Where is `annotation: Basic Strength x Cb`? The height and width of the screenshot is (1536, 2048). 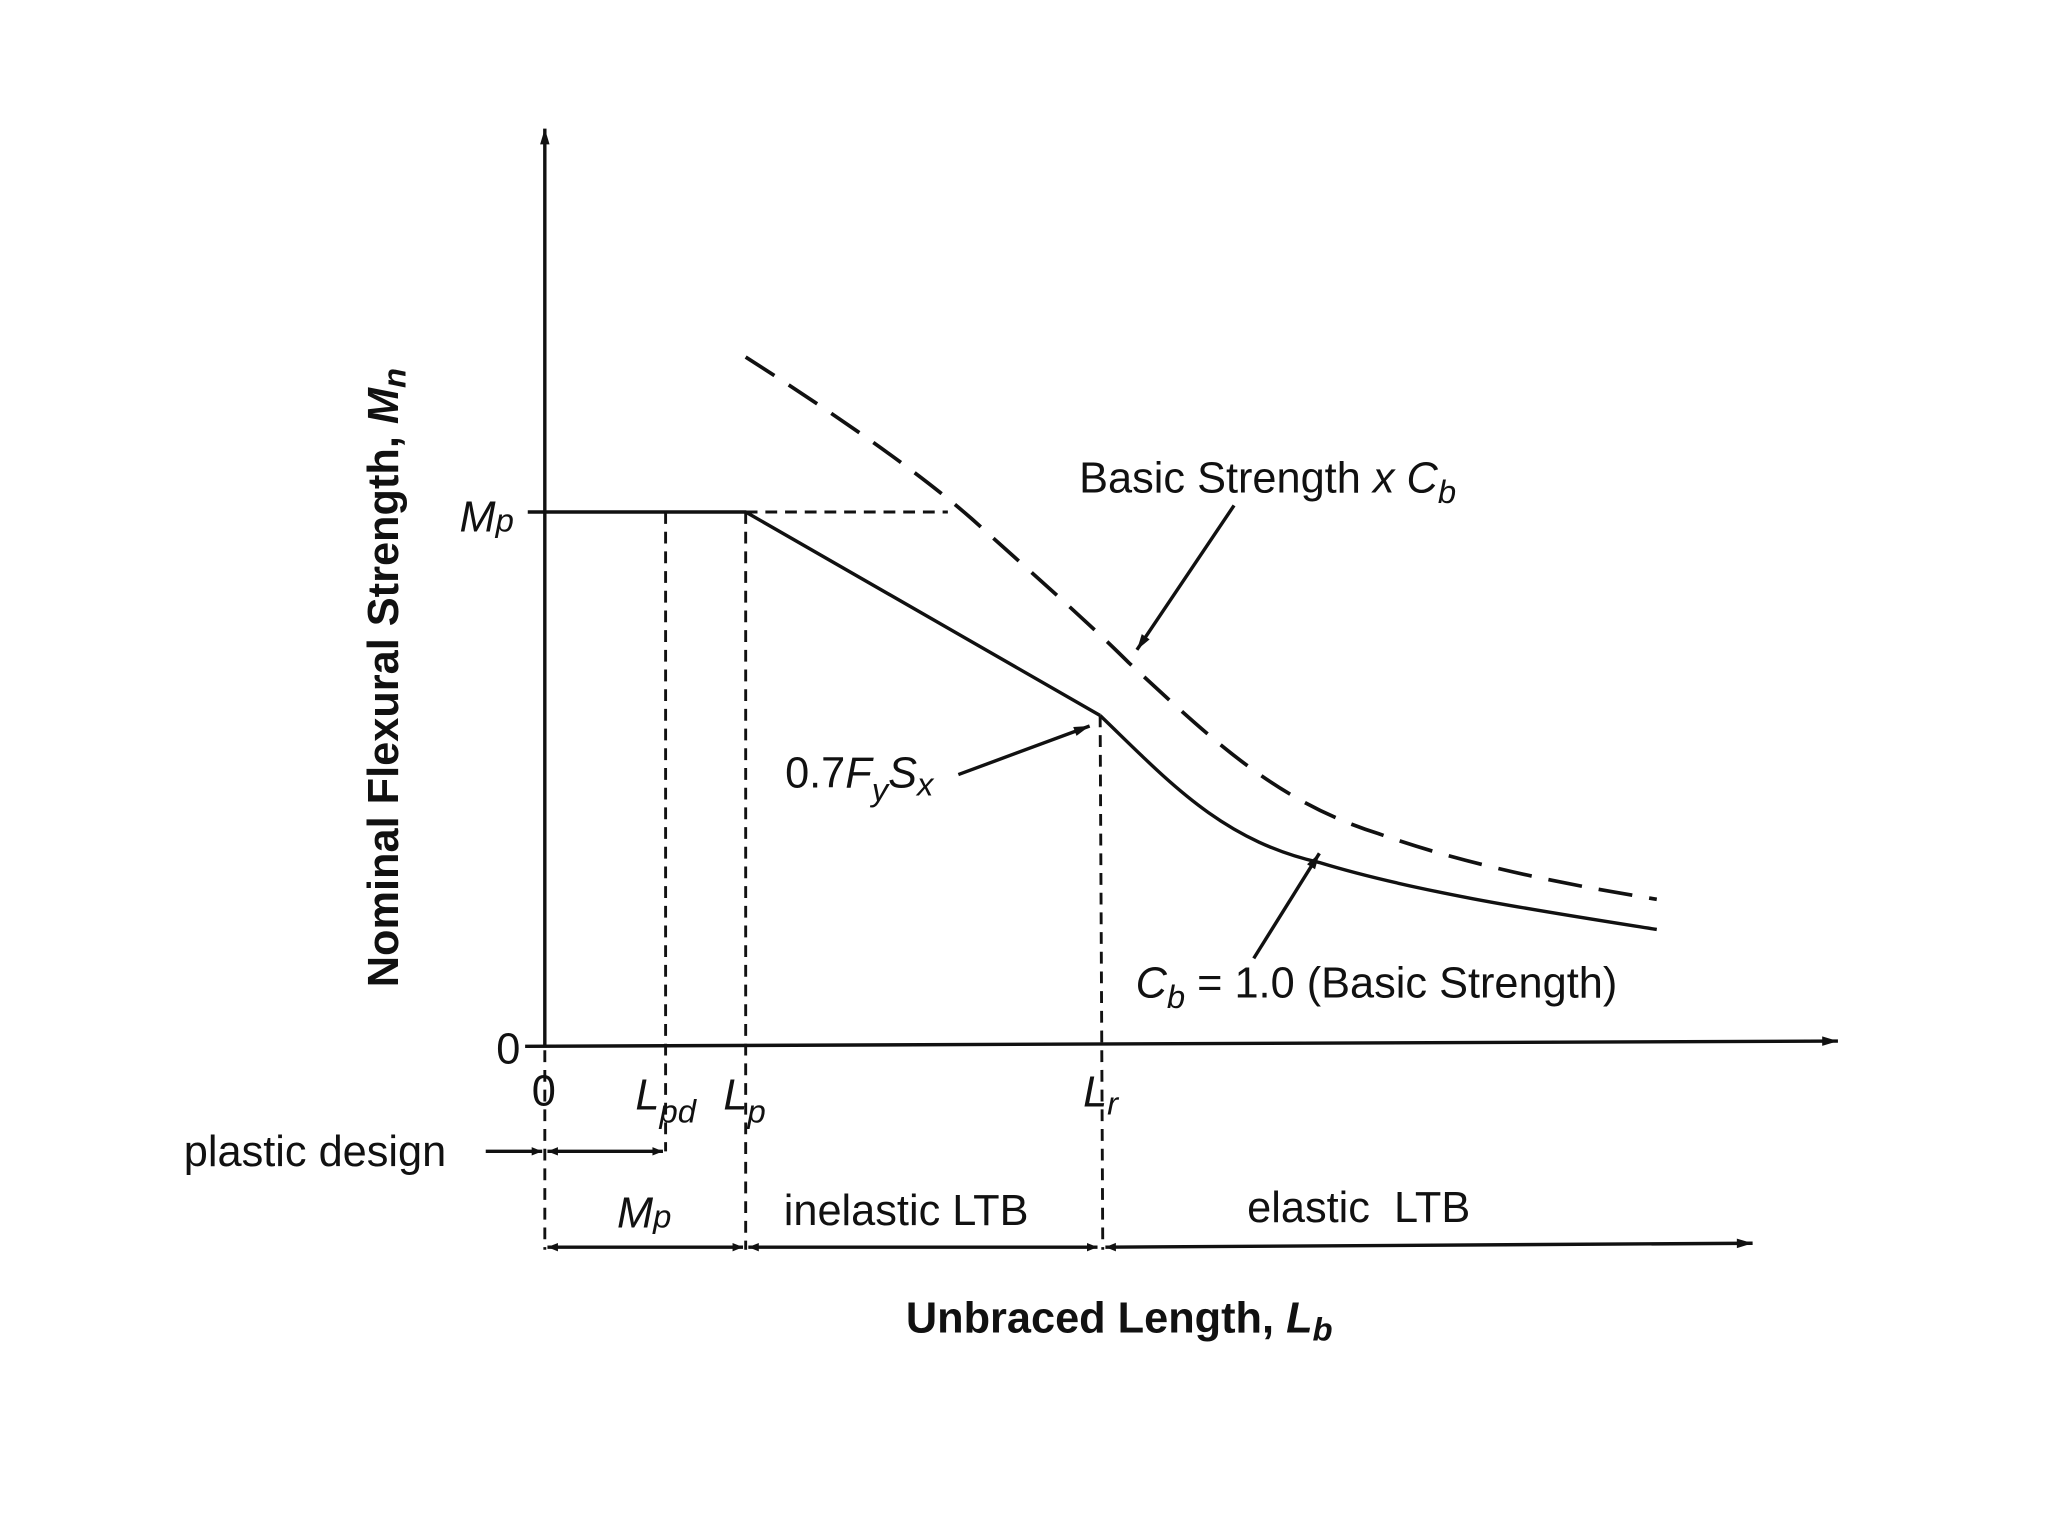 annotation: Basic Strength x Cb is located at coordinates (1267, 482).